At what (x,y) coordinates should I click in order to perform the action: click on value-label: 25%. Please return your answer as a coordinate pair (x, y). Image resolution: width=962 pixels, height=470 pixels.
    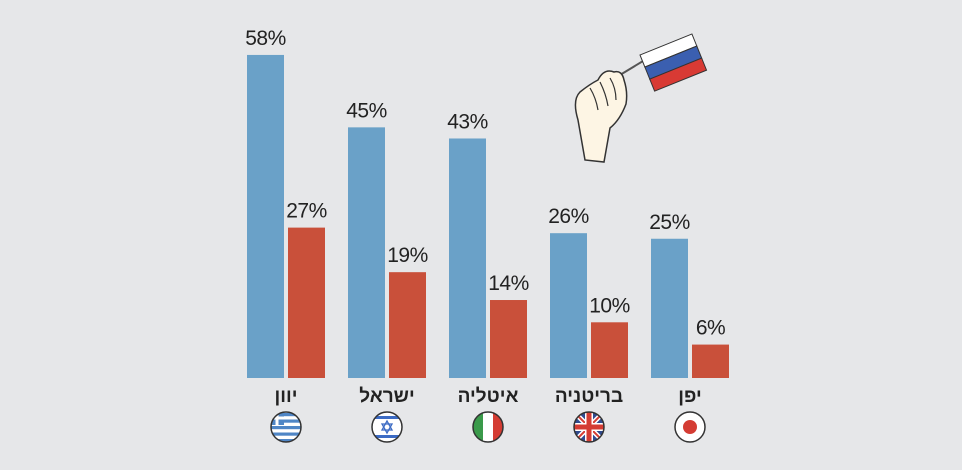
    Looking at the image, I should click on (669, 222).